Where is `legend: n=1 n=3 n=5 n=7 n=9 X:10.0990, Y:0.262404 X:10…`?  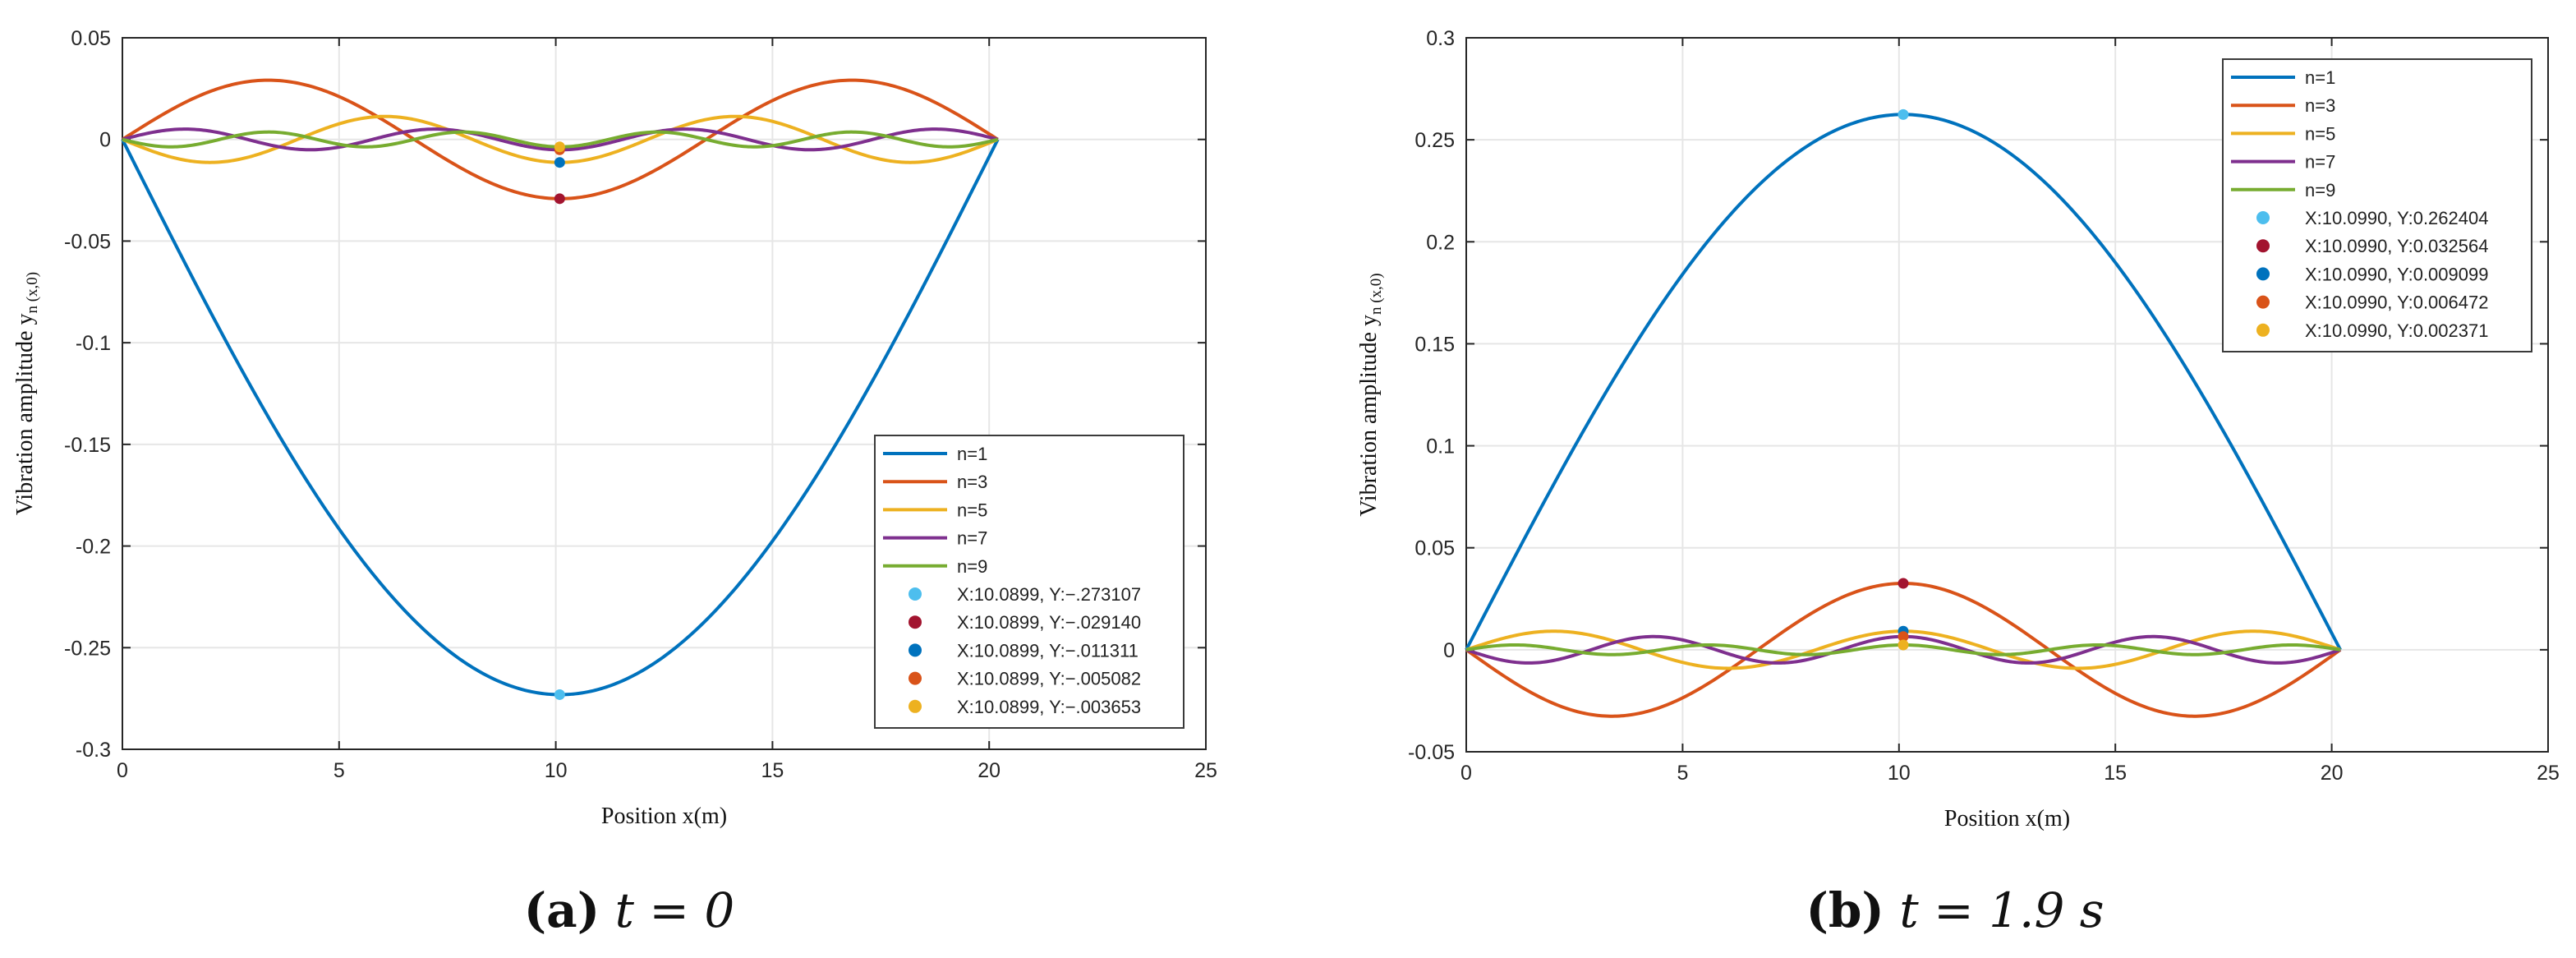 legend: n=1 n=3 n=5 n=7 n=9 X:10.0990, Y:0.262404 X:10… is located at coordinates (2377, 205).